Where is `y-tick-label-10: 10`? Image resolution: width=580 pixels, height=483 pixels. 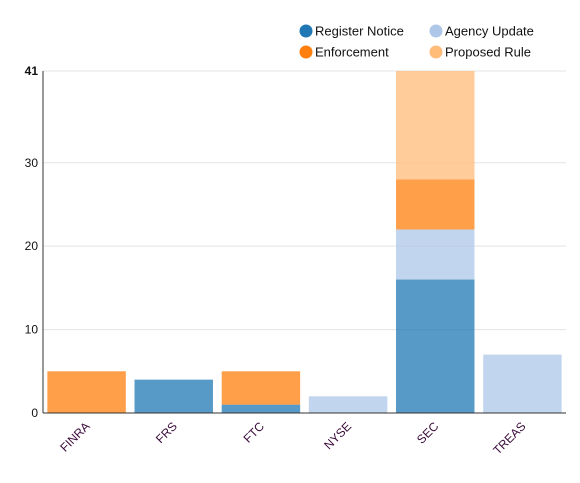 y-tick-label-10: 10 is located at coordinates (32, 330).